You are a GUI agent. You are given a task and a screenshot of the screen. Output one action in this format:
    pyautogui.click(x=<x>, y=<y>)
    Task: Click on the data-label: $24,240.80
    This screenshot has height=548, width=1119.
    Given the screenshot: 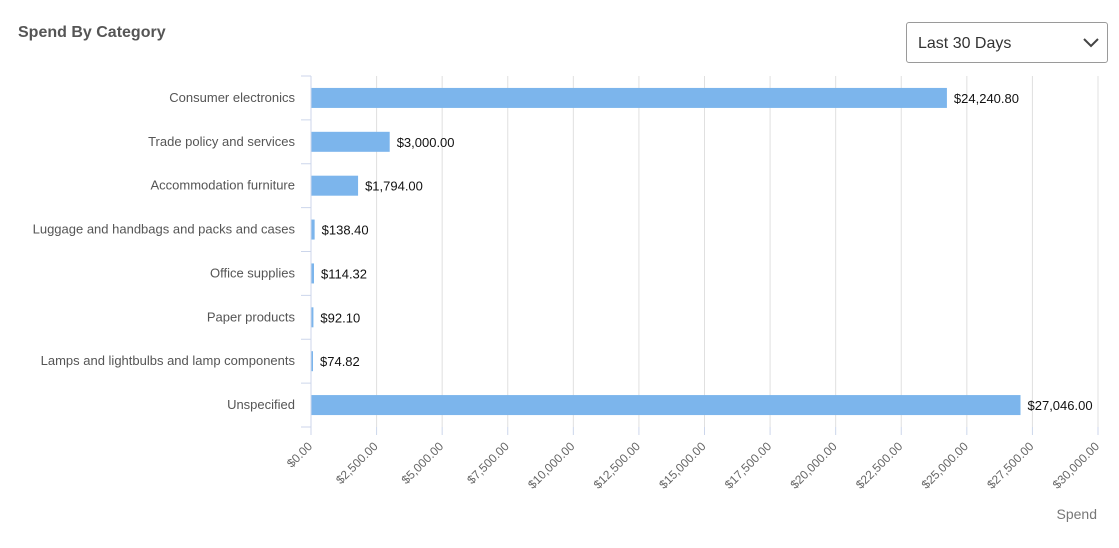 What is the action you would take?
    pyautogui.click(x=986, y=98)
    